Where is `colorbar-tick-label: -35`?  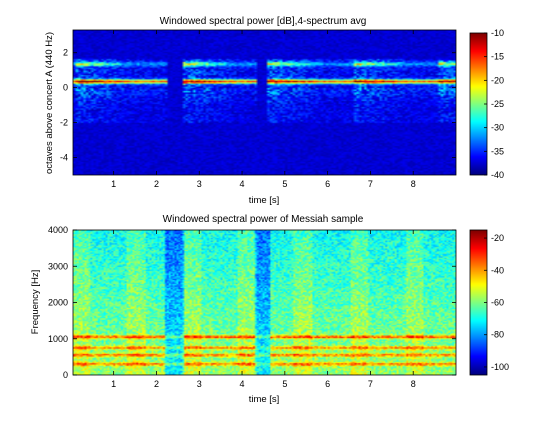
colorbar-tick-label: -35 is located at coordinates (497, 151).